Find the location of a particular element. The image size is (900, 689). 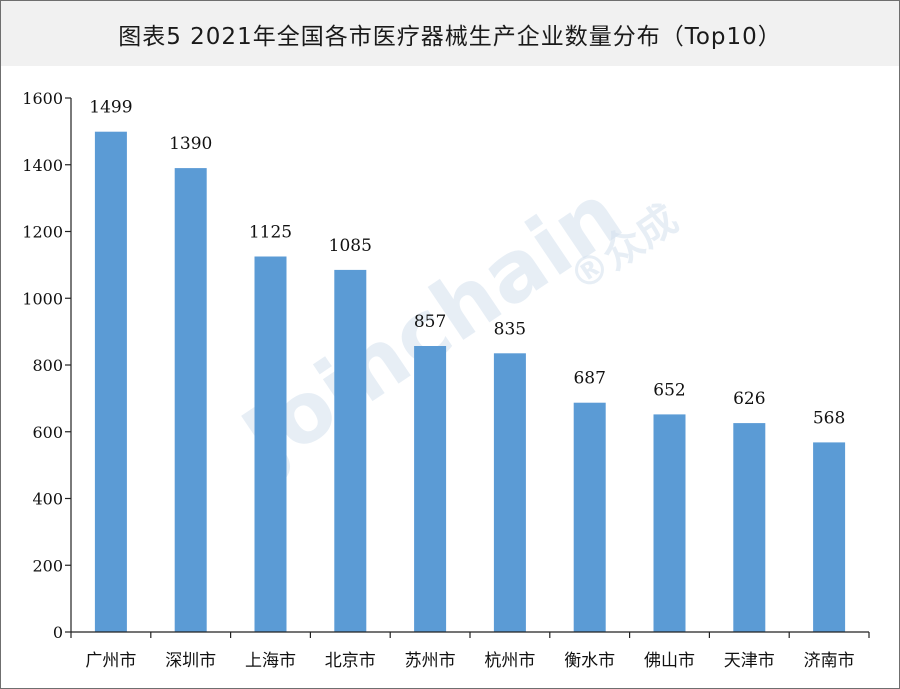

y-tick-label: 800 is located at coordinates (47, 365).